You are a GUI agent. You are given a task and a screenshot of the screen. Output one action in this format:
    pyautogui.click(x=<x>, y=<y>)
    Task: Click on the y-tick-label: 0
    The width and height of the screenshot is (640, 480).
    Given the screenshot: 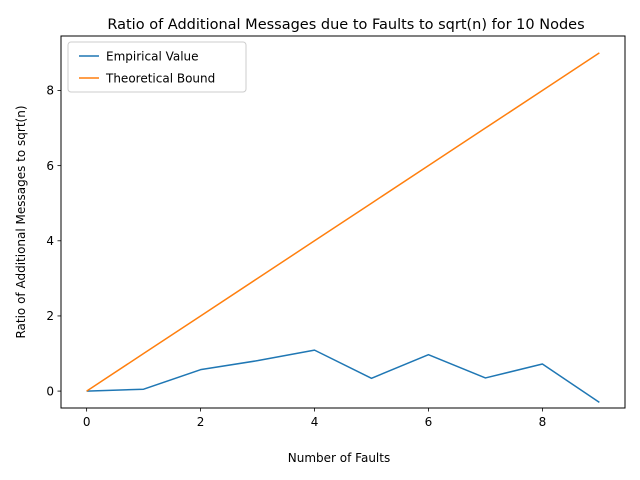 What is the action you would take?
    pyautogui.click(x=50, y=391)
    